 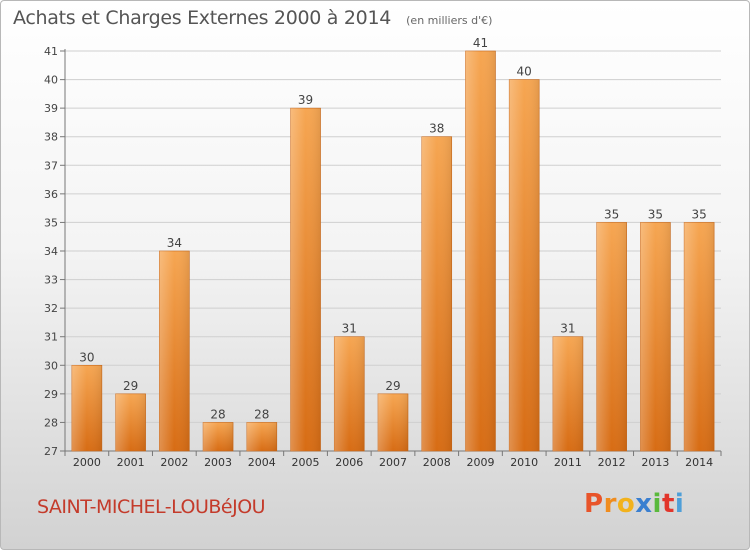 What do you see at coordinates (449, 20) in the screenshot?
I see `chart-unit: (en milliers d'€)` at bounding box center [449, 20].